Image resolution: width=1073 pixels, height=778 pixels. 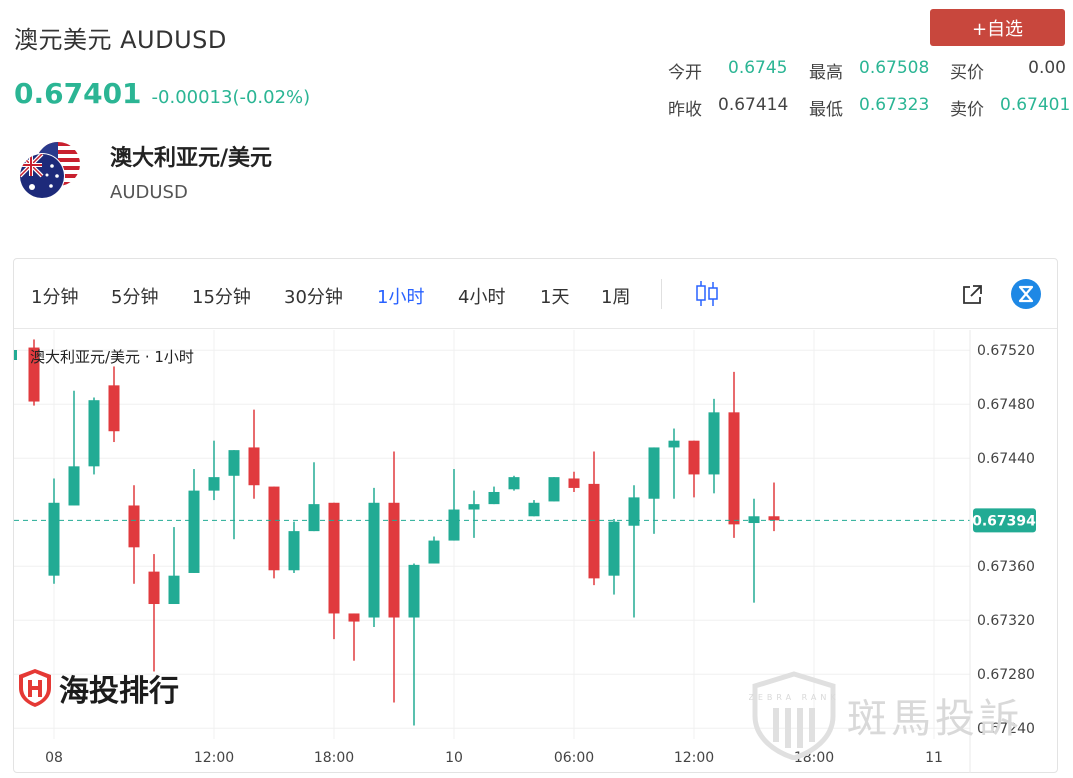 I want to click on asset-name: 澳大利亚元/美元, so click(x=191, y=158).